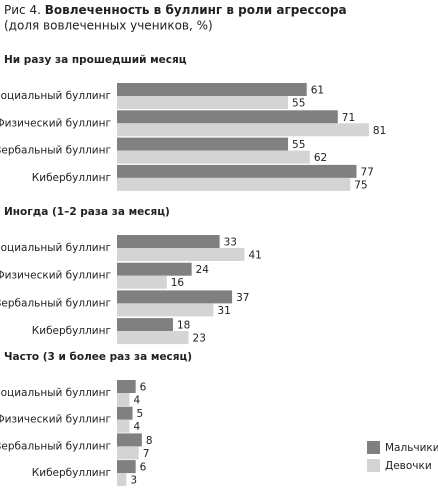  Describe the element at coordinates (242, 298) in the screenshot. I see `value-label: 37` at that location.